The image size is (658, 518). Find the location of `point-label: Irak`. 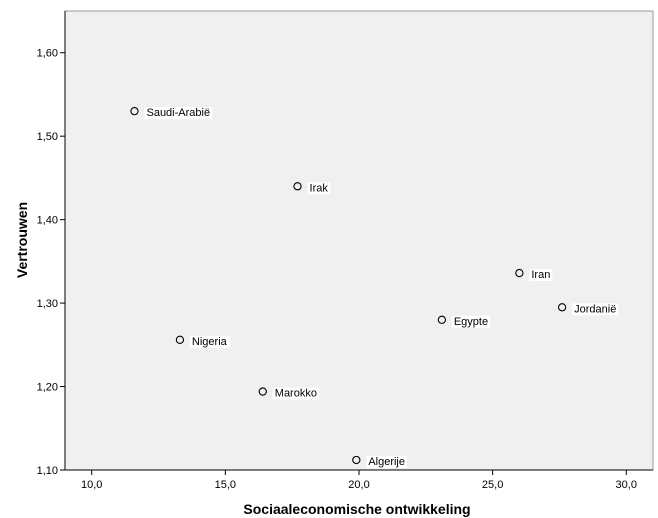

point-label: Irak is located at coordinates (319, 188).